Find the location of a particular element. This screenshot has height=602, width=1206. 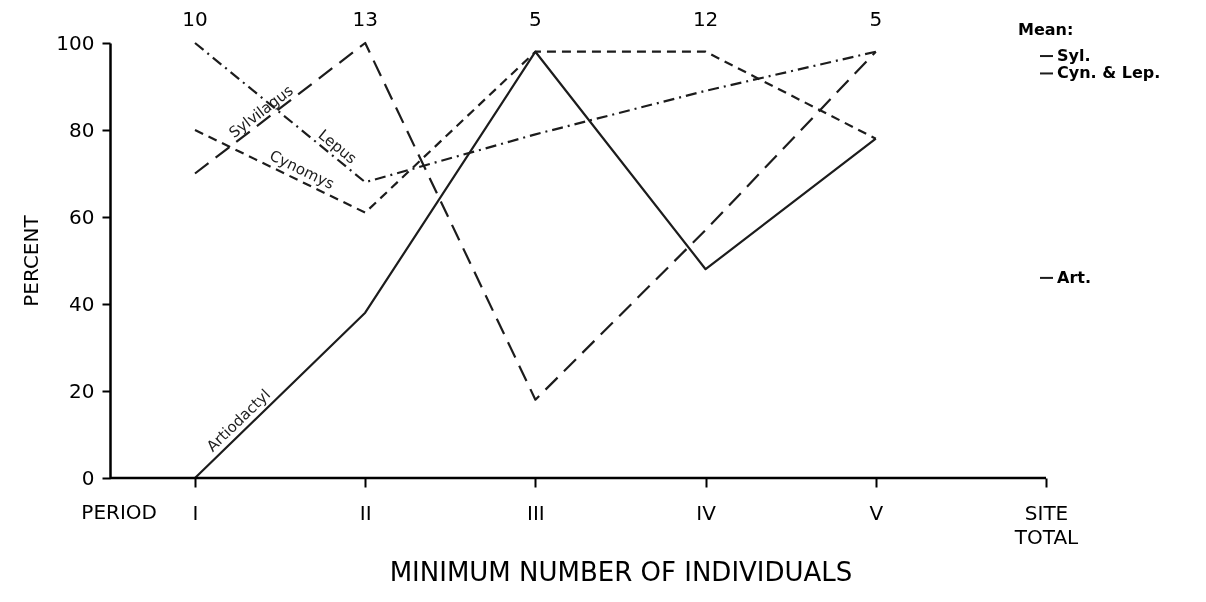

y-tick-label: 100 is located at coordinates (75, 42).